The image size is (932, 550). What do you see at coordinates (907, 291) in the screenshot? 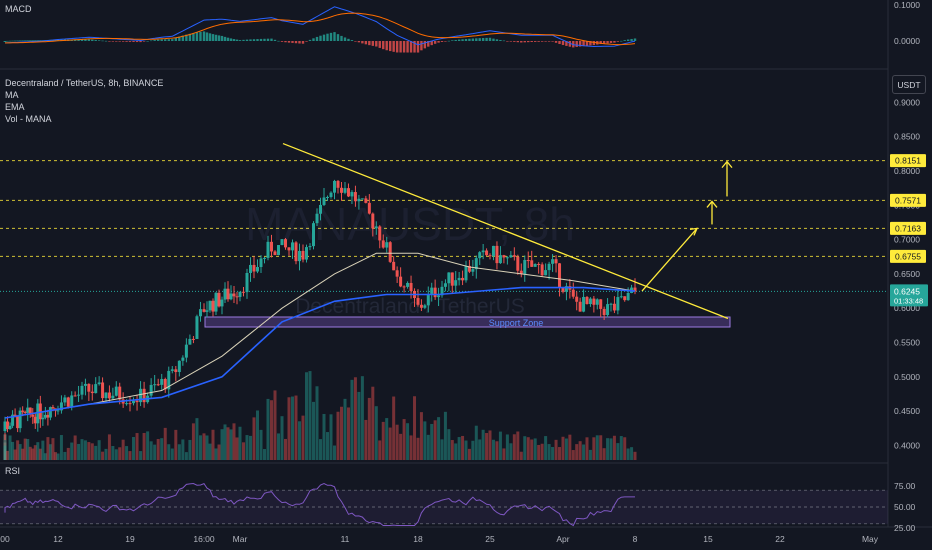
I see `current-price-label: 0.6245` at bounding box center [907, 291].